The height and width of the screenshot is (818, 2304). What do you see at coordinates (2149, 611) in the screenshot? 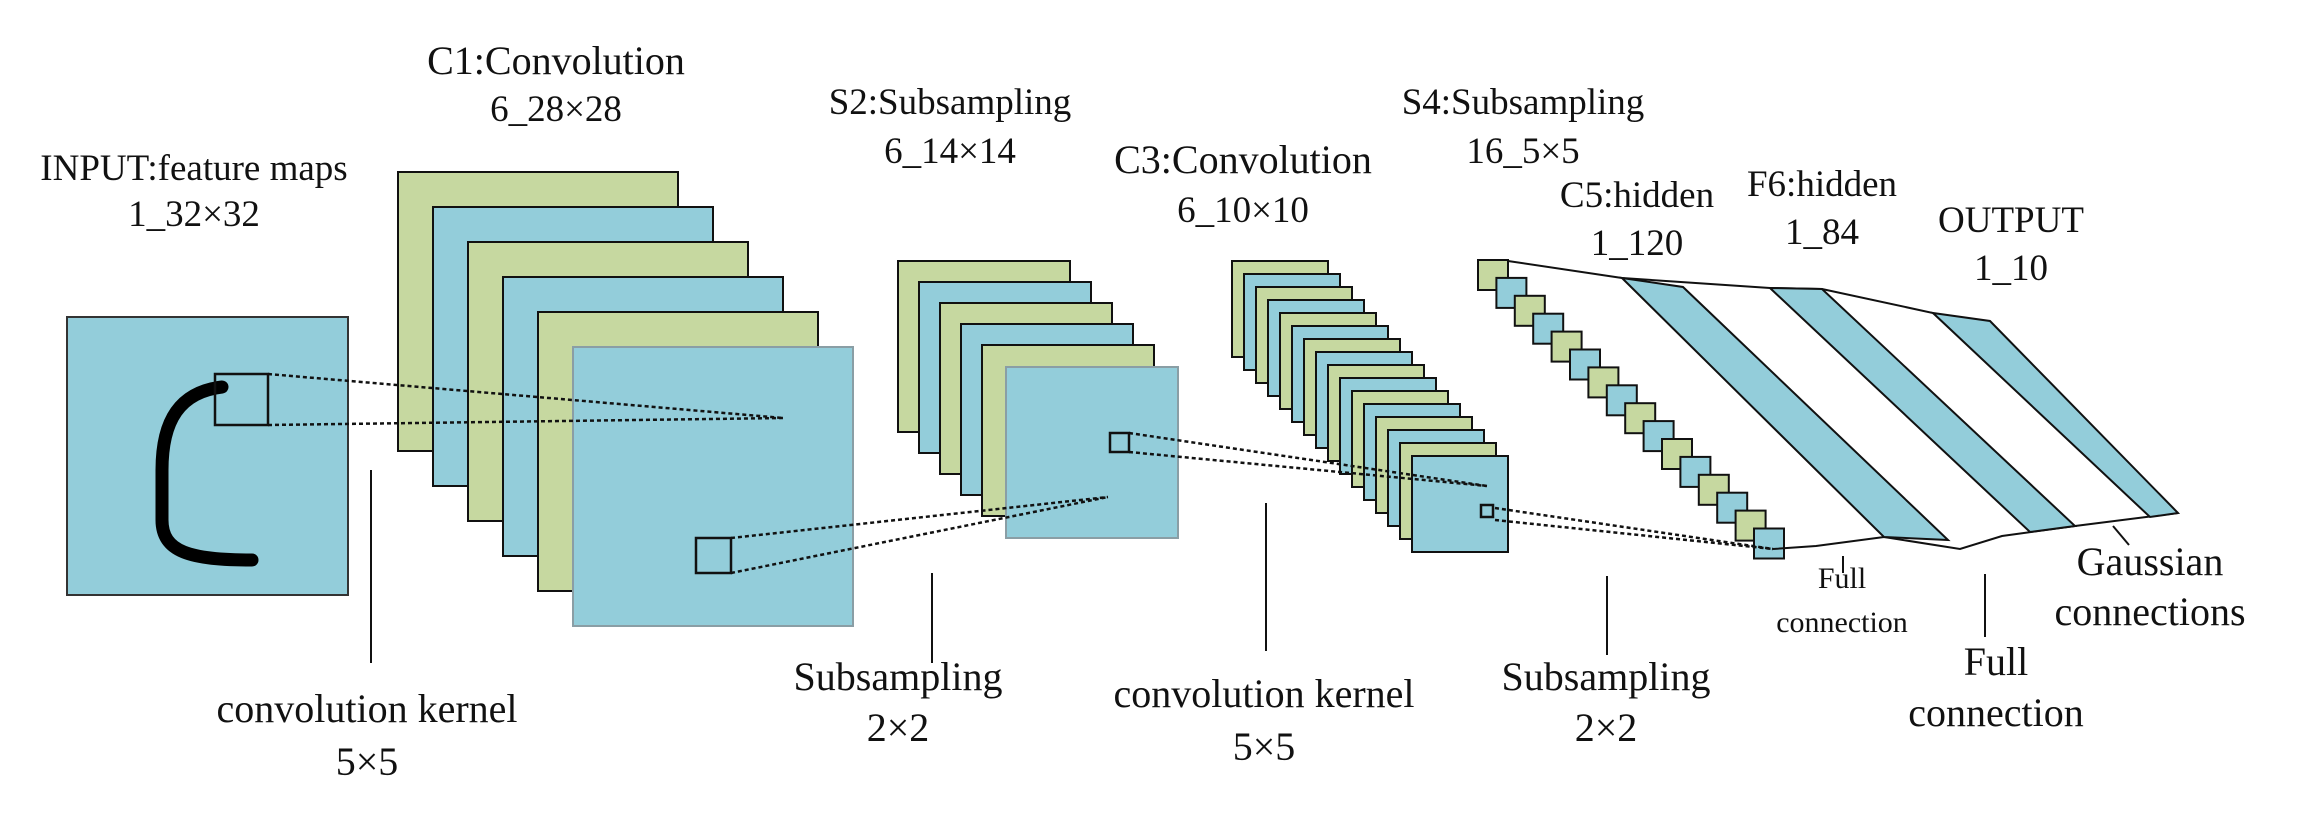
I see `gauss-label-line2: connections` at bounding box center [2149, 611].